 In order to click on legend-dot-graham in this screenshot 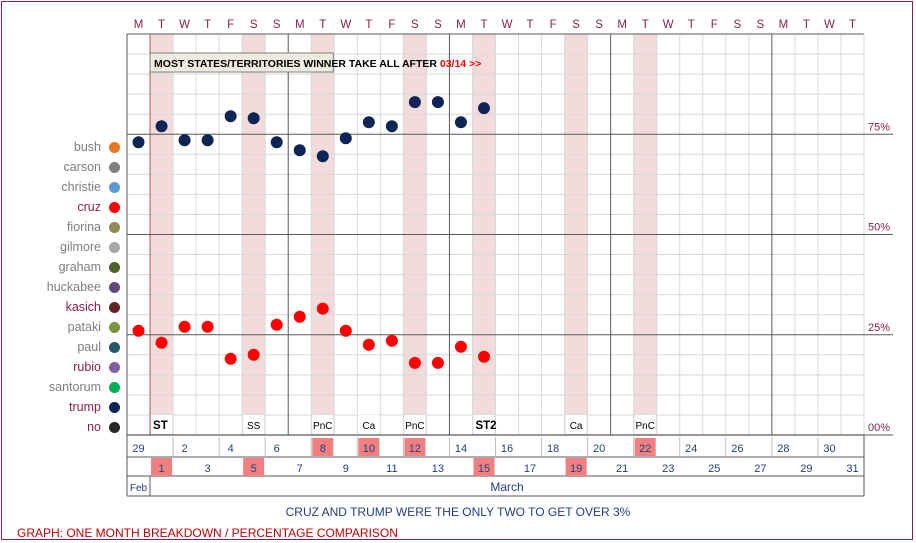, I will do `click(114, 267)`.